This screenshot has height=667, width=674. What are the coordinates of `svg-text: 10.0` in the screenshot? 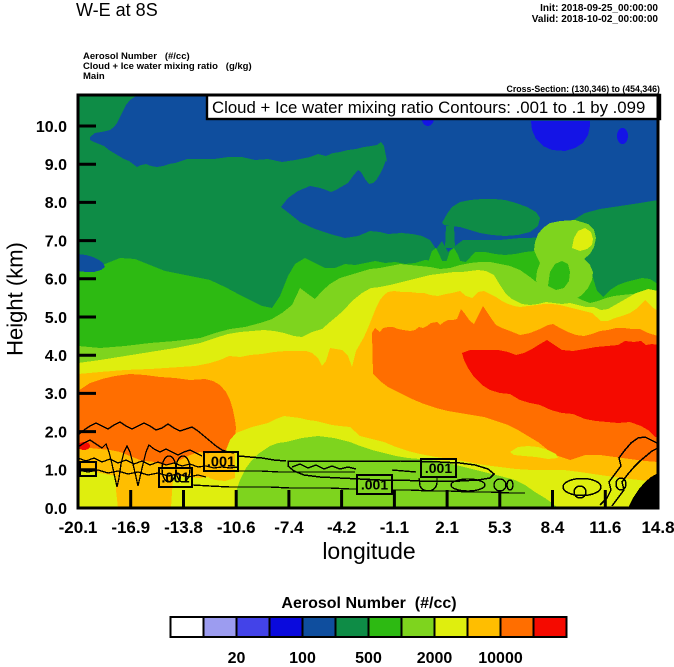 It's located at (51, 127).